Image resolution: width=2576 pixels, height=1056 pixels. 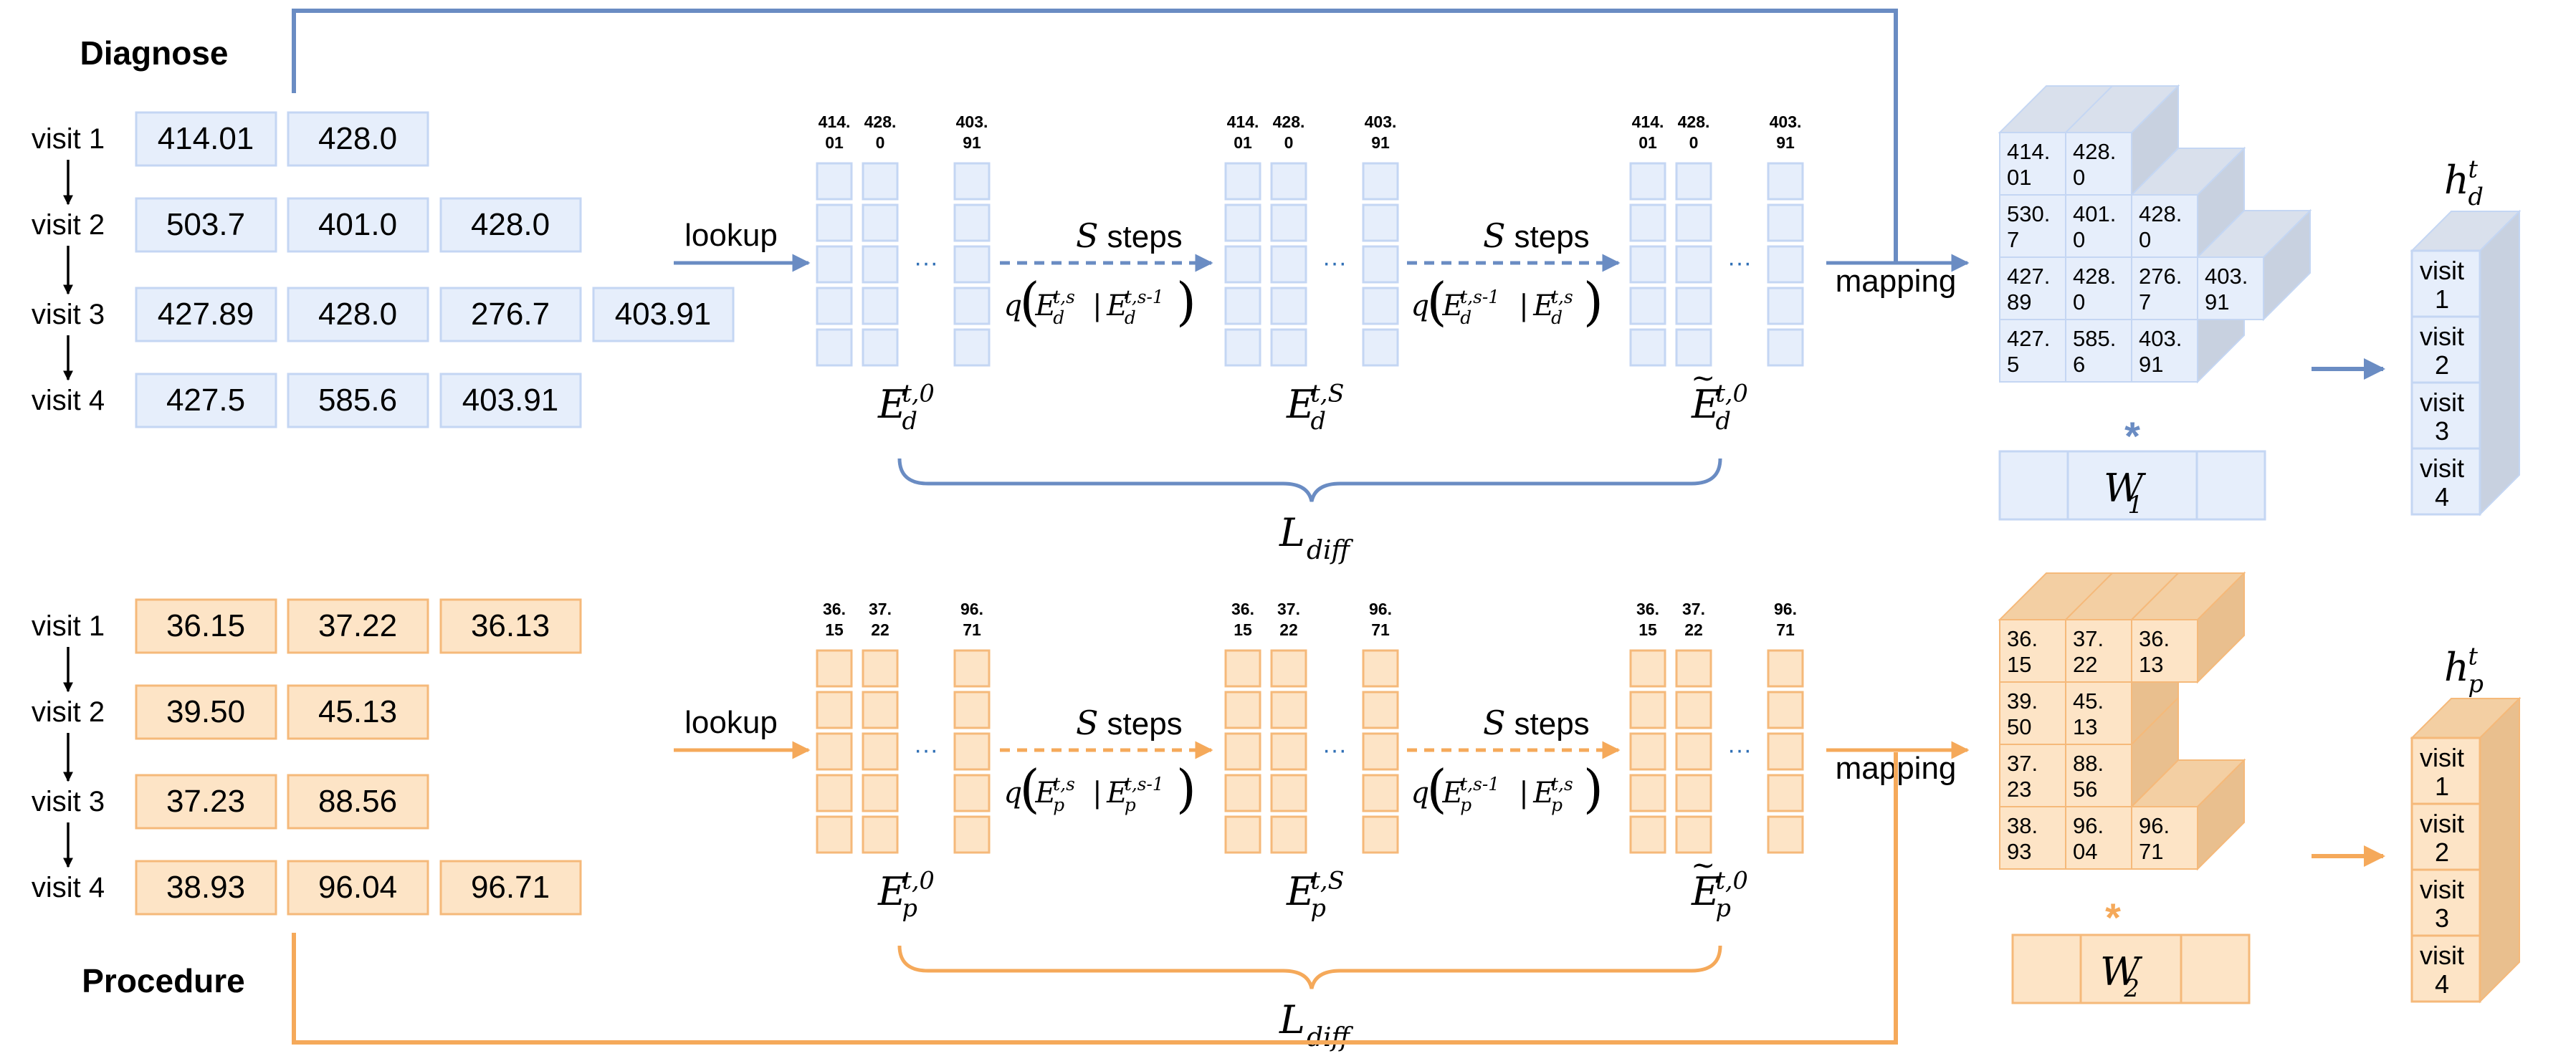 I want to click on math-sup: t,s-1, so click(x=1479, y=297).